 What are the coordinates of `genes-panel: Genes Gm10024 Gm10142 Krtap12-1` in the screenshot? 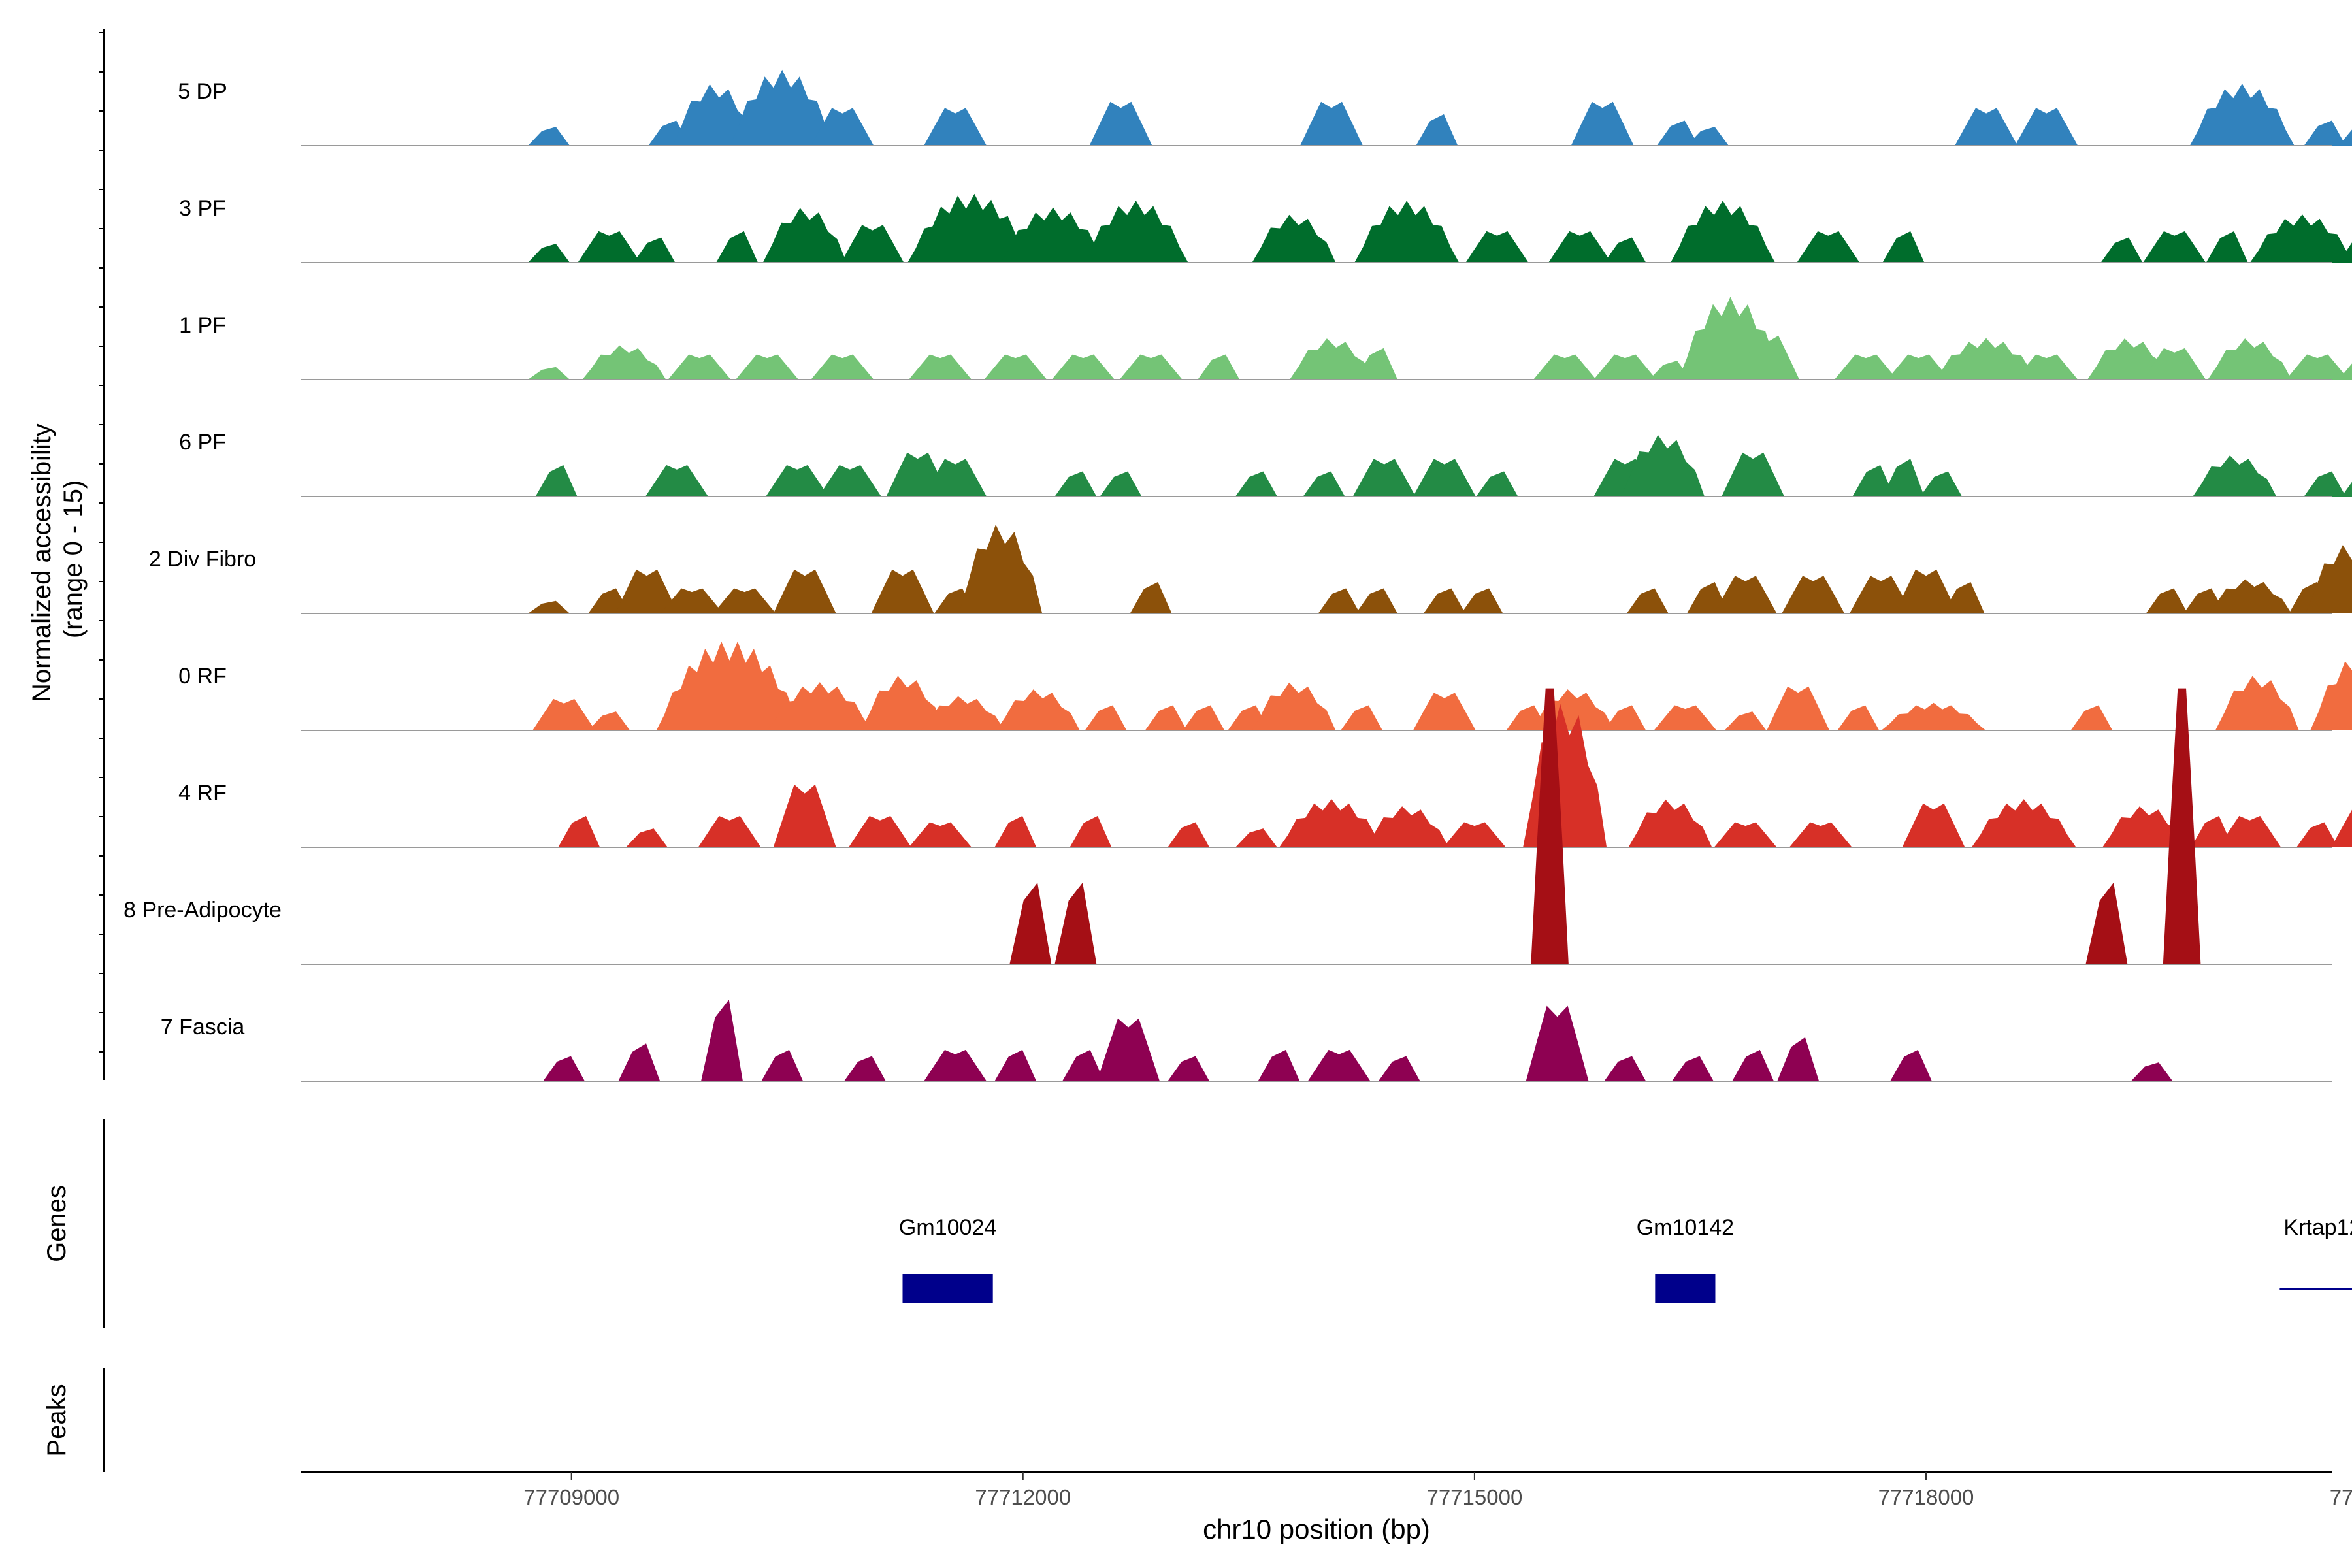 It's located at (1197, 1223).